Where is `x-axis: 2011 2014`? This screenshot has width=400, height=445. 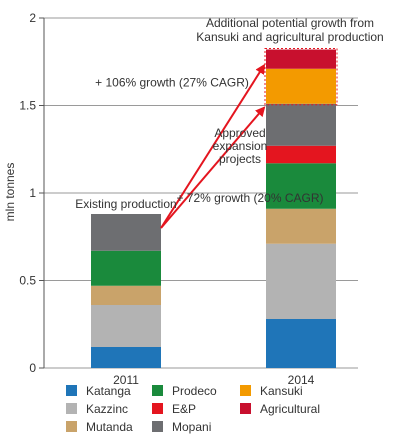 x-axis: 2011 2014 is located at coordinates (214, 380).